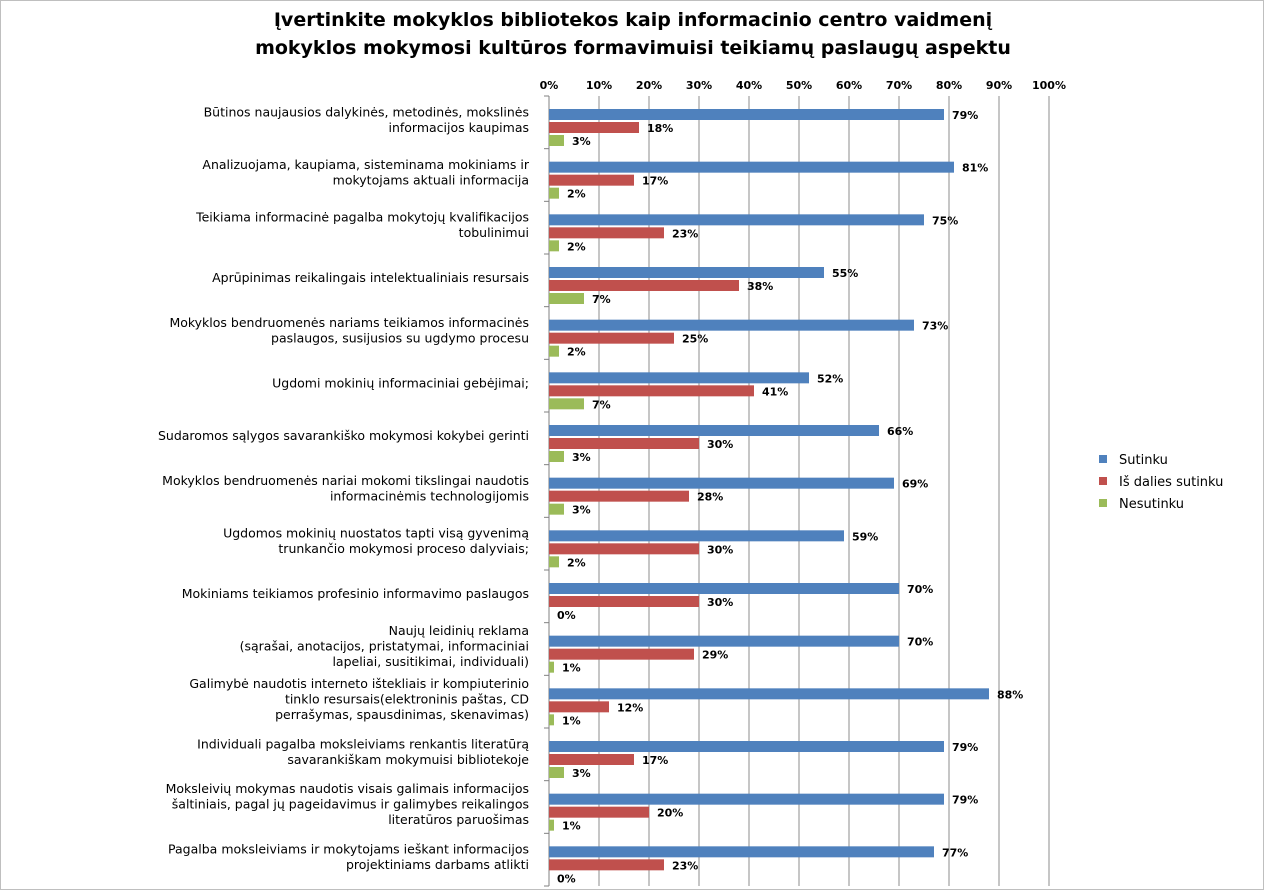 The width and height of the screenshot is (1264, 890). I want to click on data-label: 0%, so click(566, 878).